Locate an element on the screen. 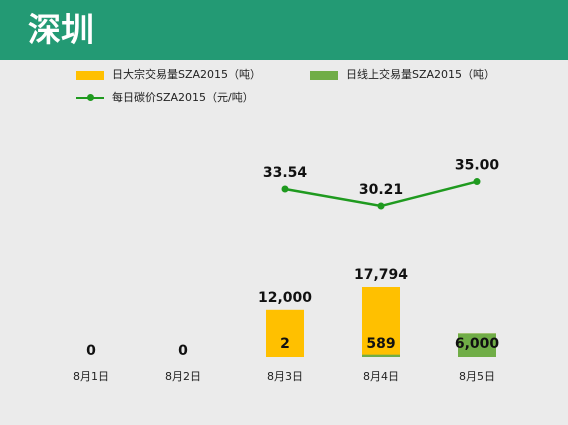 Image resolution: width=568 pixels, height=425 pixels. data-label-online: 2 is located at coordinates (285, 344).